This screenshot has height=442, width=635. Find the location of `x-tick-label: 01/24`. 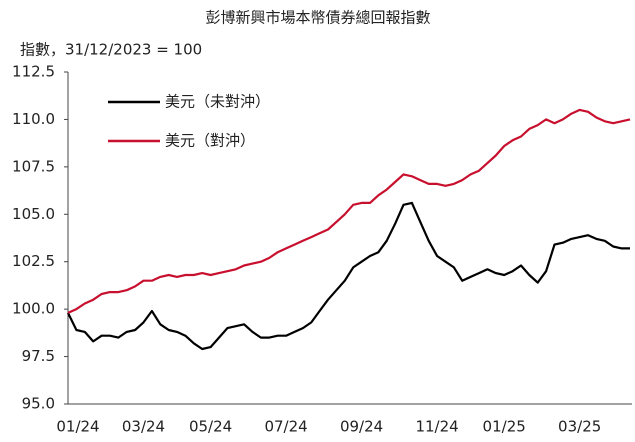

x-tick-label: 01/24 is located at coordinates (77, 427).